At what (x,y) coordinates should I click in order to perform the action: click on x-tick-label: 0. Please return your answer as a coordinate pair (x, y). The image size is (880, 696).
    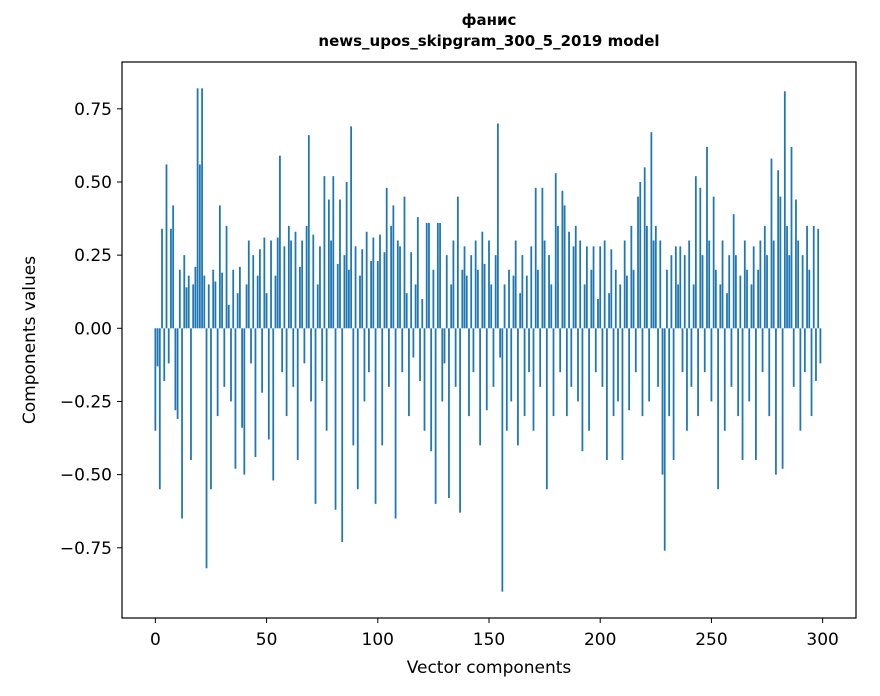
    Looking at the image, I should click on (155, 640).